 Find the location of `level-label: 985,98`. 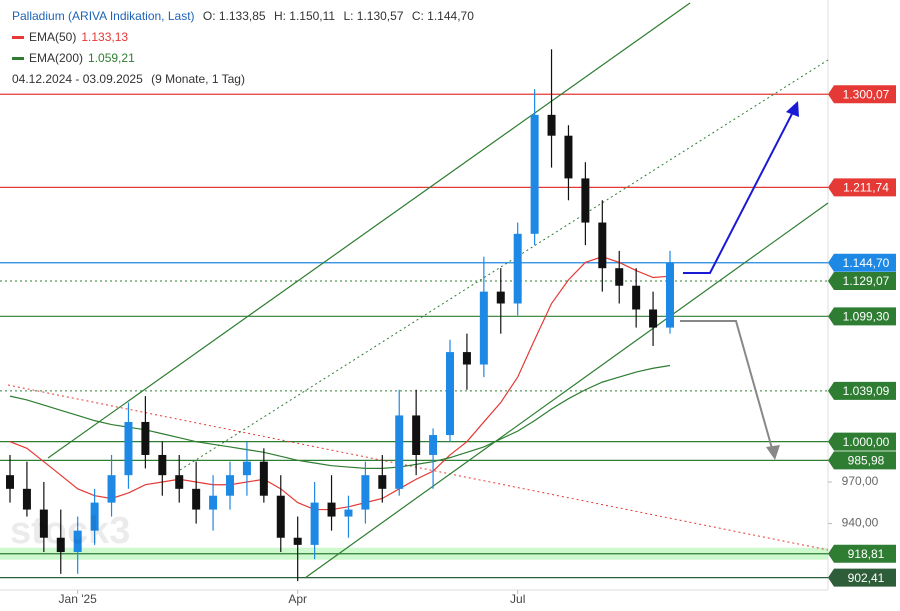

level-label: 985,98 is located at coordinates (866, 461).